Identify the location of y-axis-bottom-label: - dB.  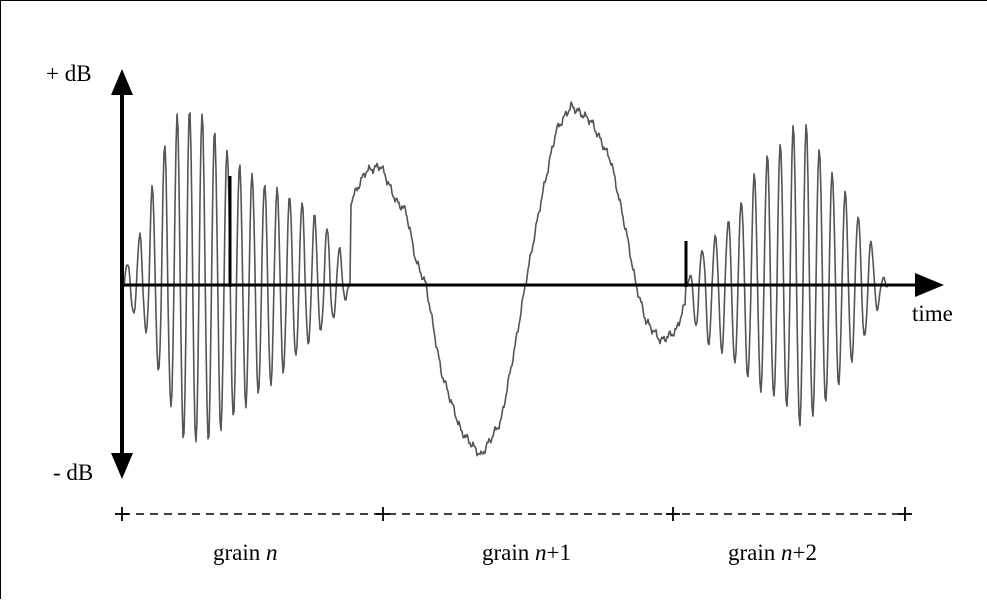
(73, 472).